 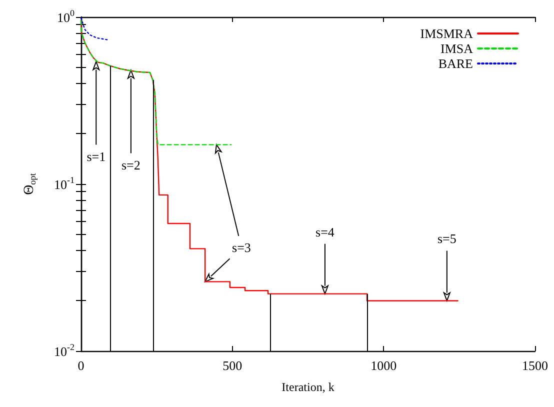 I want to click on y-tick-label: 10$^{-1}$, so click(x=64, y=183).